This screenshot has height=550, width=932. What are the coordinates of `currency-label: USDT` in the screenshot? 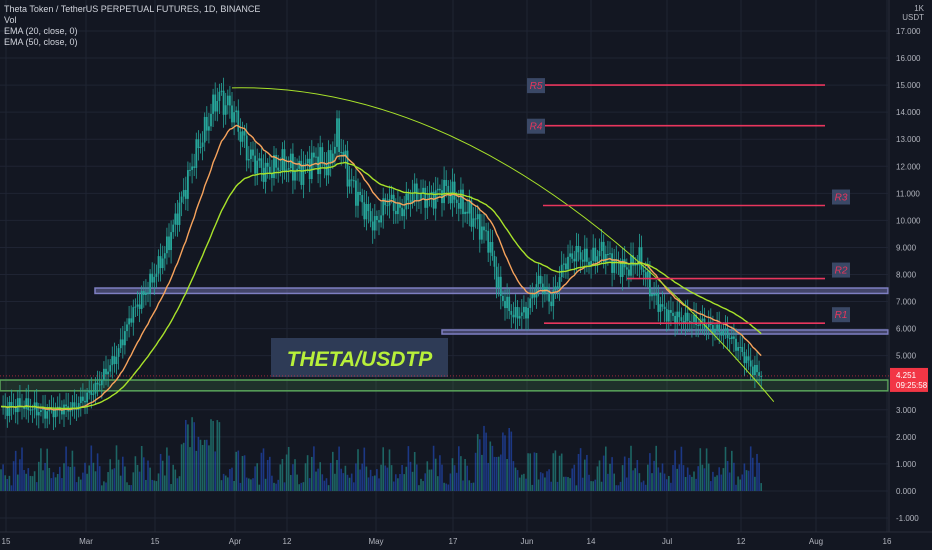 It's located at (913, 17).